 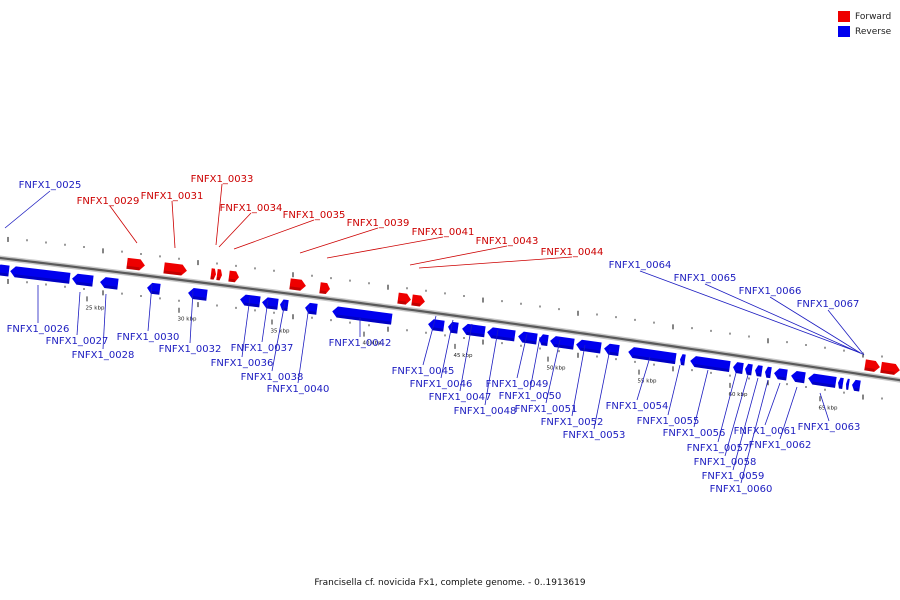 What do you see at coordinates (27, 209) in the screenshot?
I see `label-leader` at bounding box center [27, 209].